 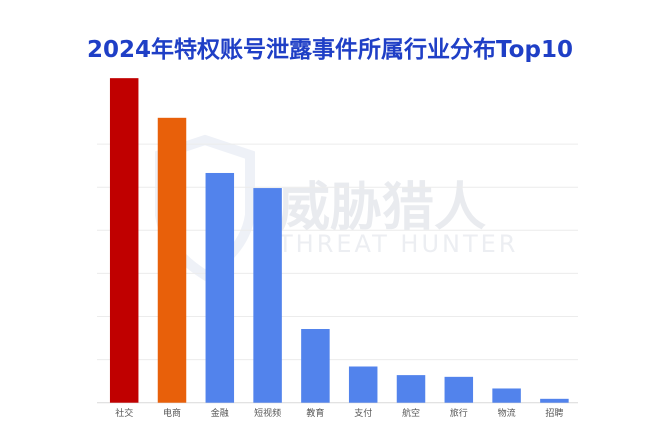 I want to click on x-tick-label: 物流, so click(x=507, y=413).